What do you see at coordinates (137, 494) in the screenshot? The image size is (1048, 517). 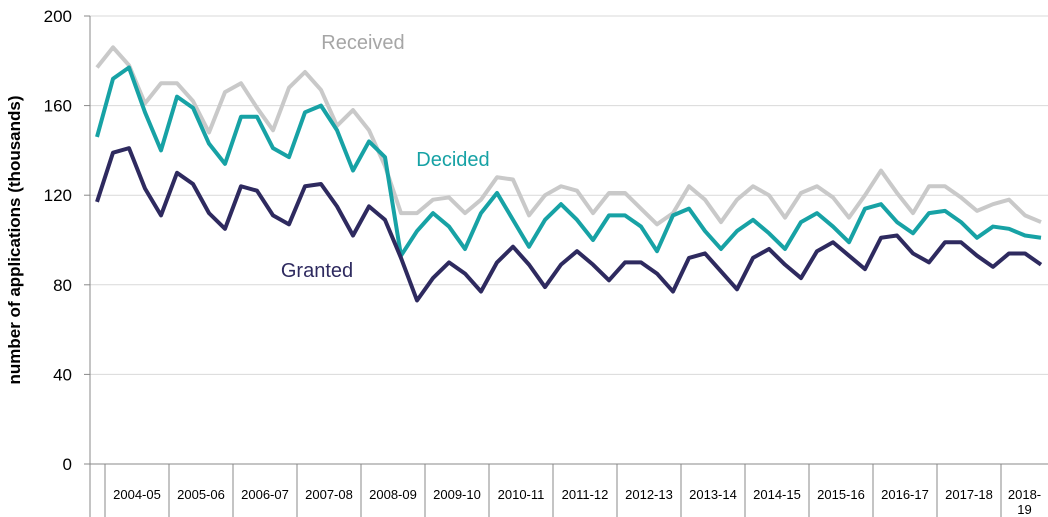 I see `x-tick-label: 2004-05` at bounding box center [137, 494].